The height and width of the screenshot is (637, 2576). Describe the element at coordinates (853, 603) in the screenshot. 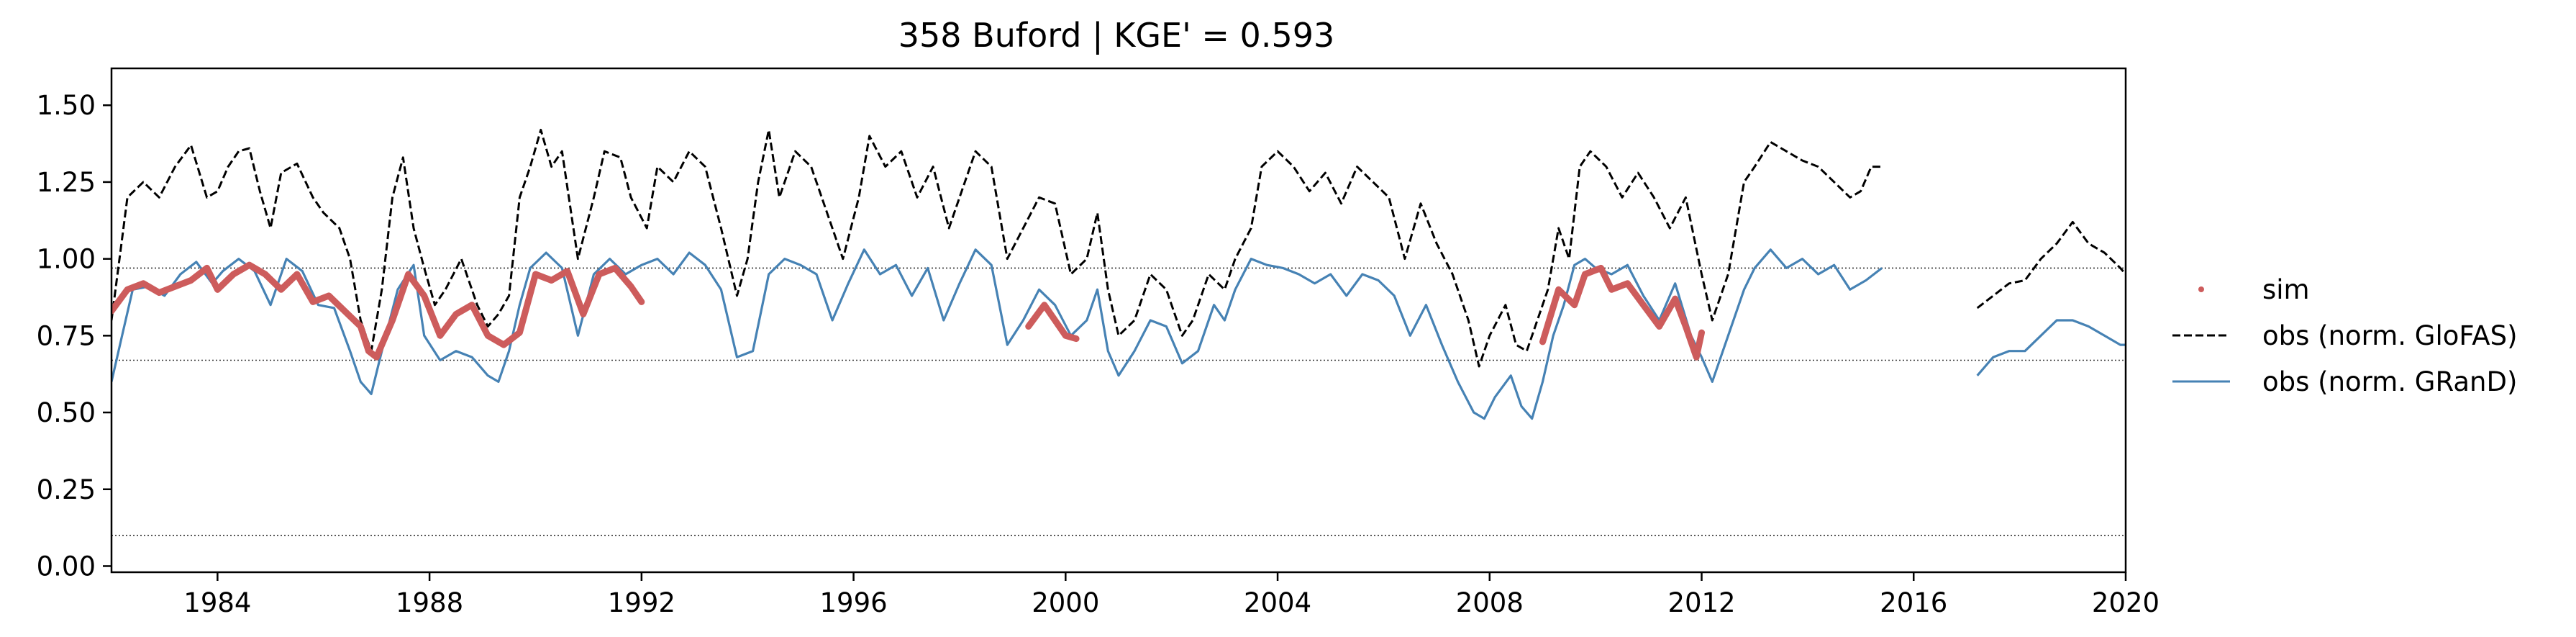

I see `x-tick-label: 1996` at that location.